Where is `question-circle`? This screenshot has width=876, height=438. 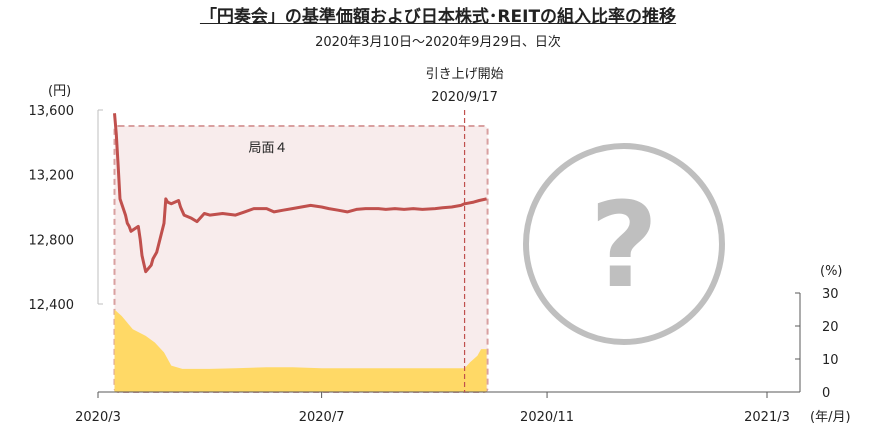
question-circle is located at coordinates (624, 244).